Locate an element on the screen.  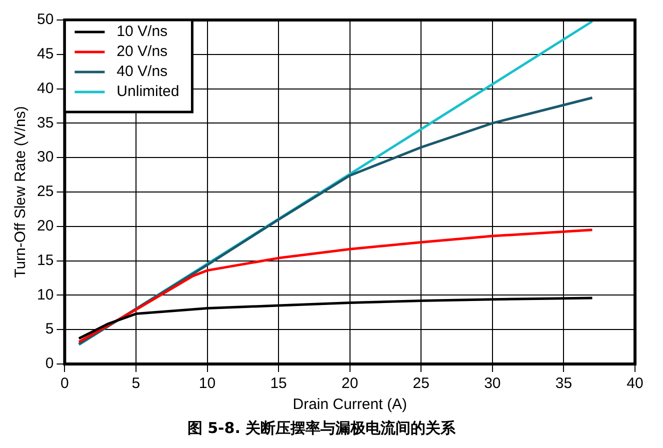
y-tick-label: 0 is located at coordinates (49, 363).